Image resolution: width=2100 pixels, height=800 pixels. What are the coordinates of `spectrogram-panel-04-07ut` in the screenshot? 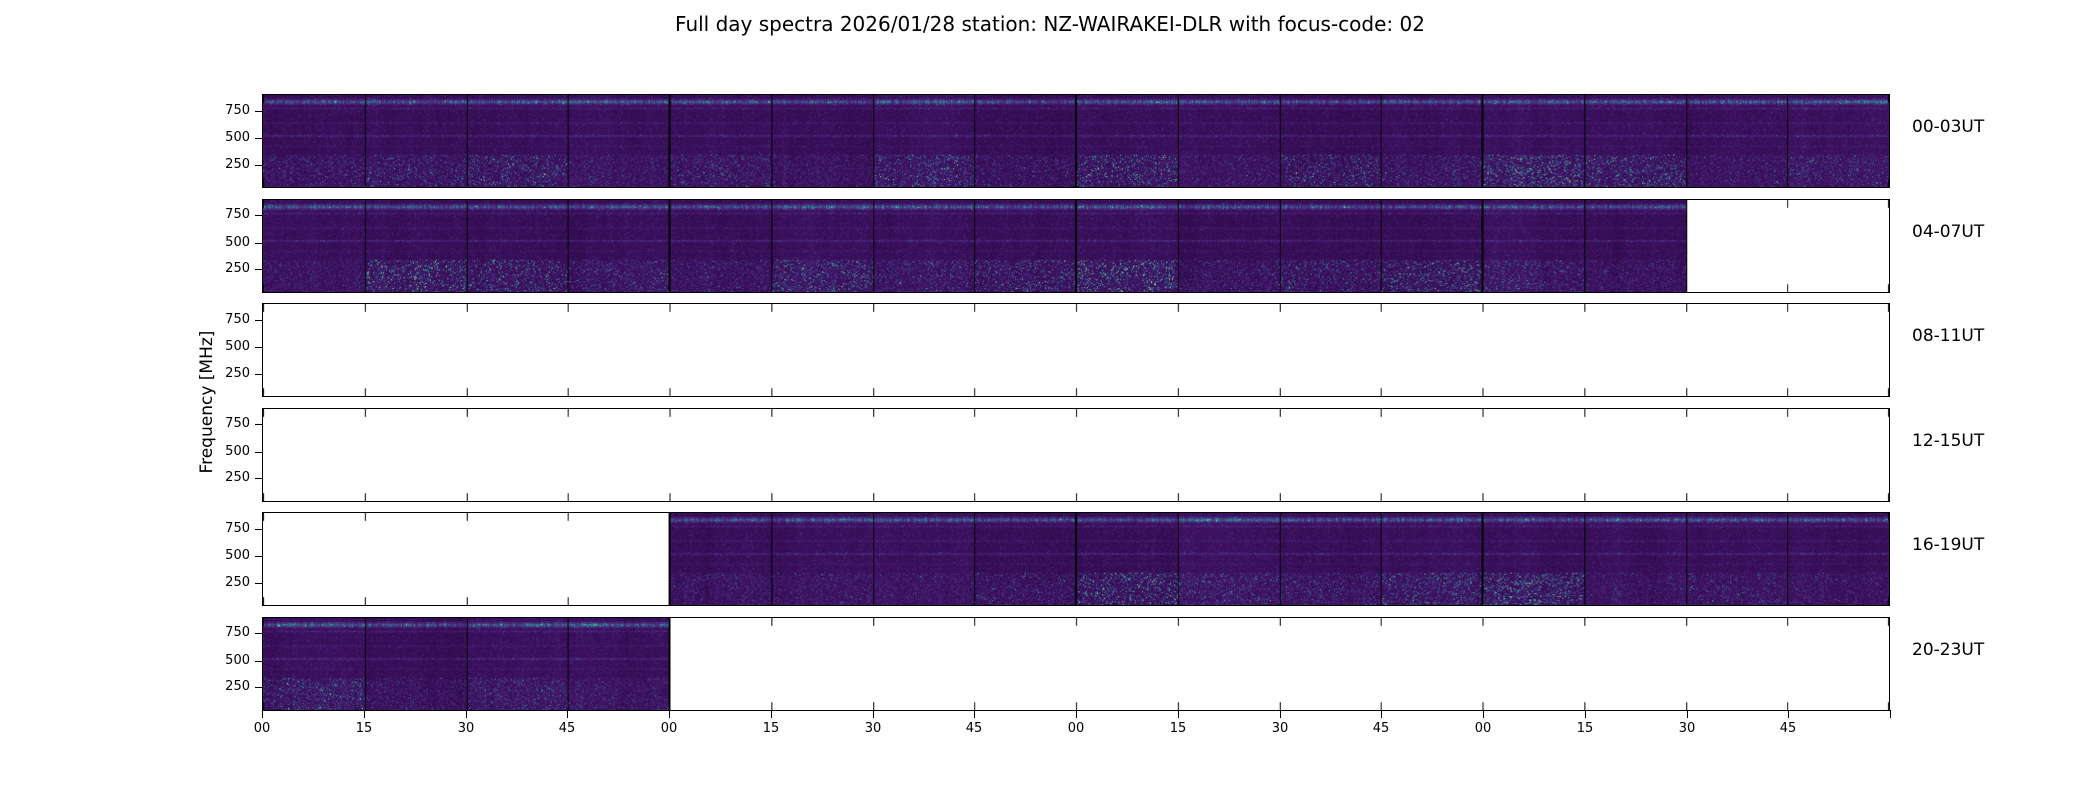 It's located at (1076, 245).